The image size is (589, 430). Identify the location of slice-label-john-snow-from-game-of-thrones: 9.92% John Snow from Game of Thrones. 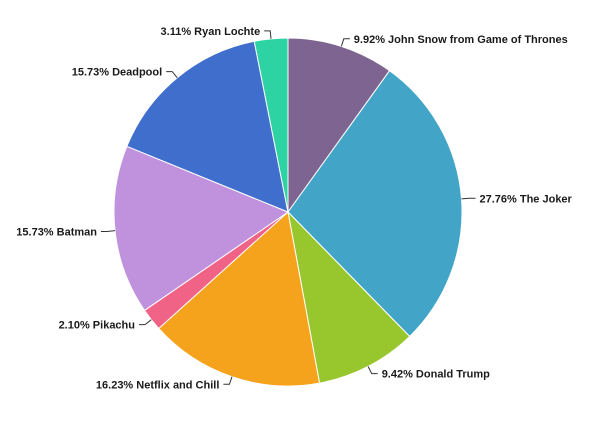
(461, 40).